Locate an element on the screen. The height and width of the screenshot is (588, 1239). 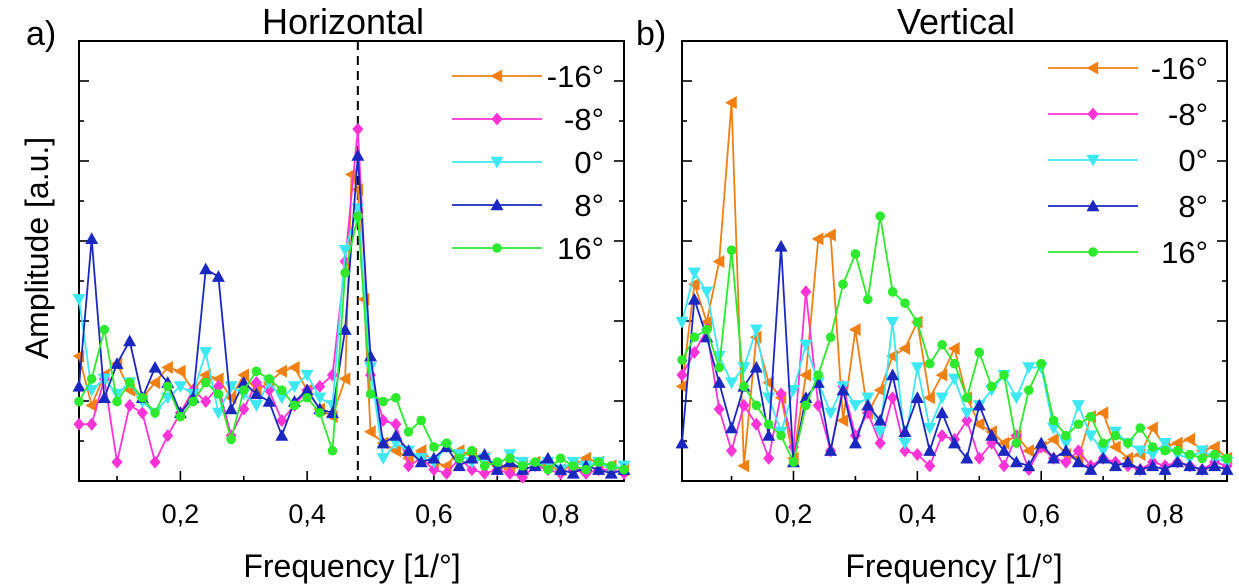
panel-b-letter: b) is located at coordinates (651, 34).